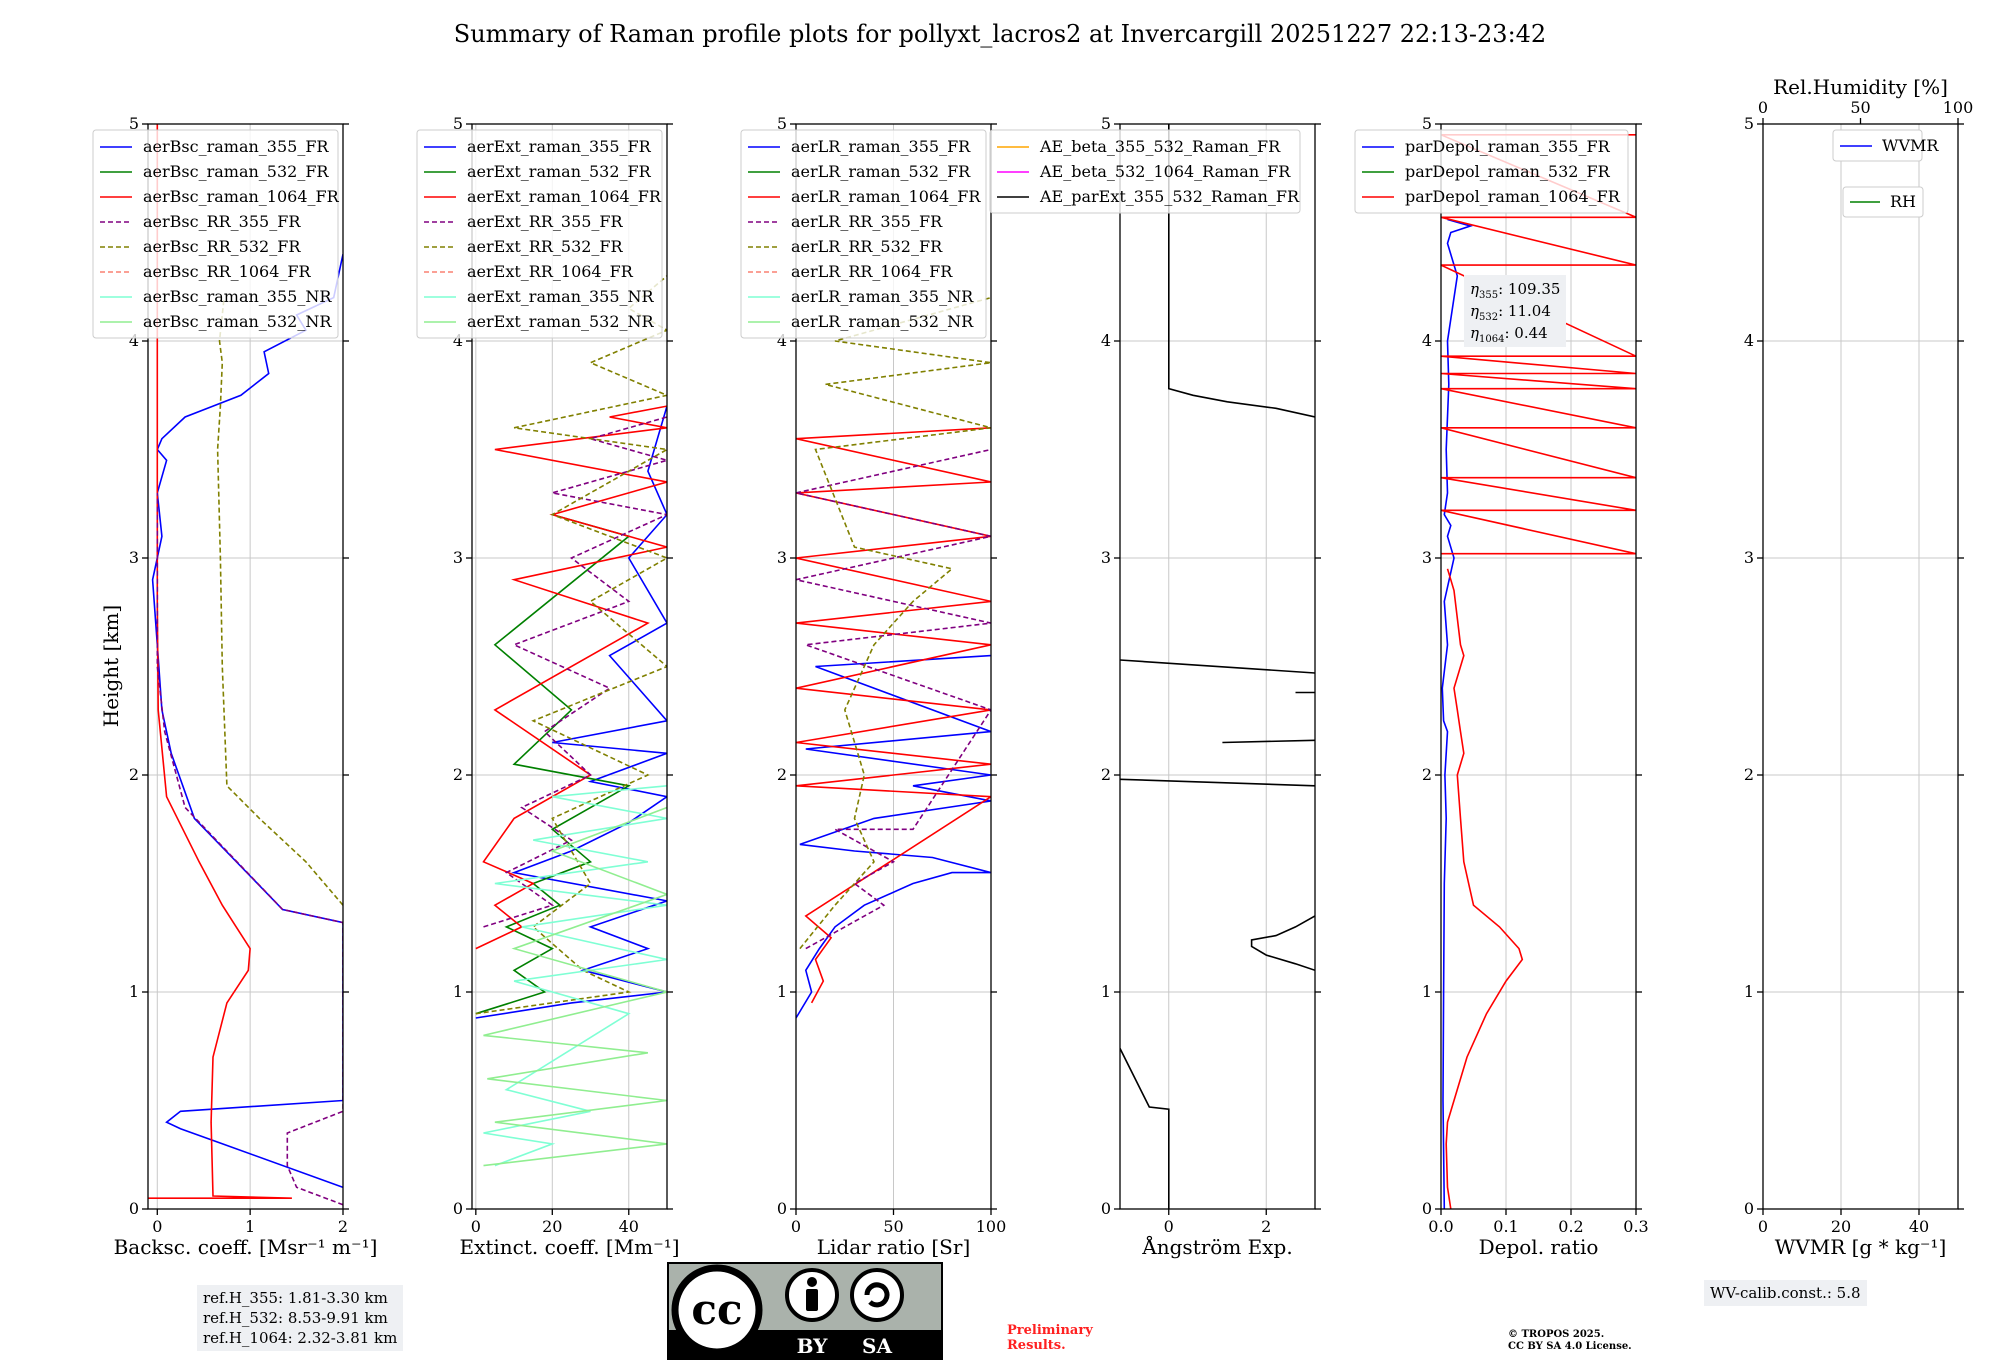  I want to click on series-line-aerLR_raman_1064_FR, so click(893, 715).